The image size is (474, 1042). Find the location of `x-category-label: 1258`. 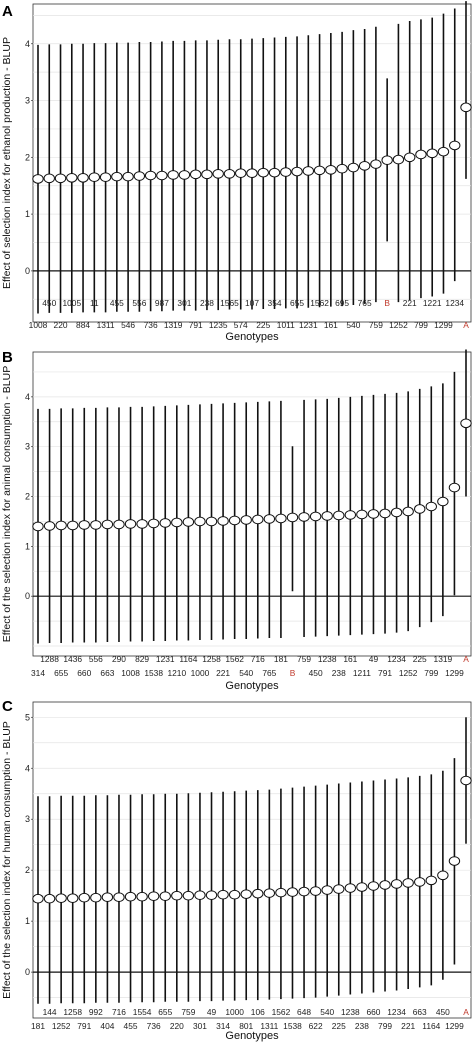

x-category-label: 1258 is located at coordinates (72, 1012).